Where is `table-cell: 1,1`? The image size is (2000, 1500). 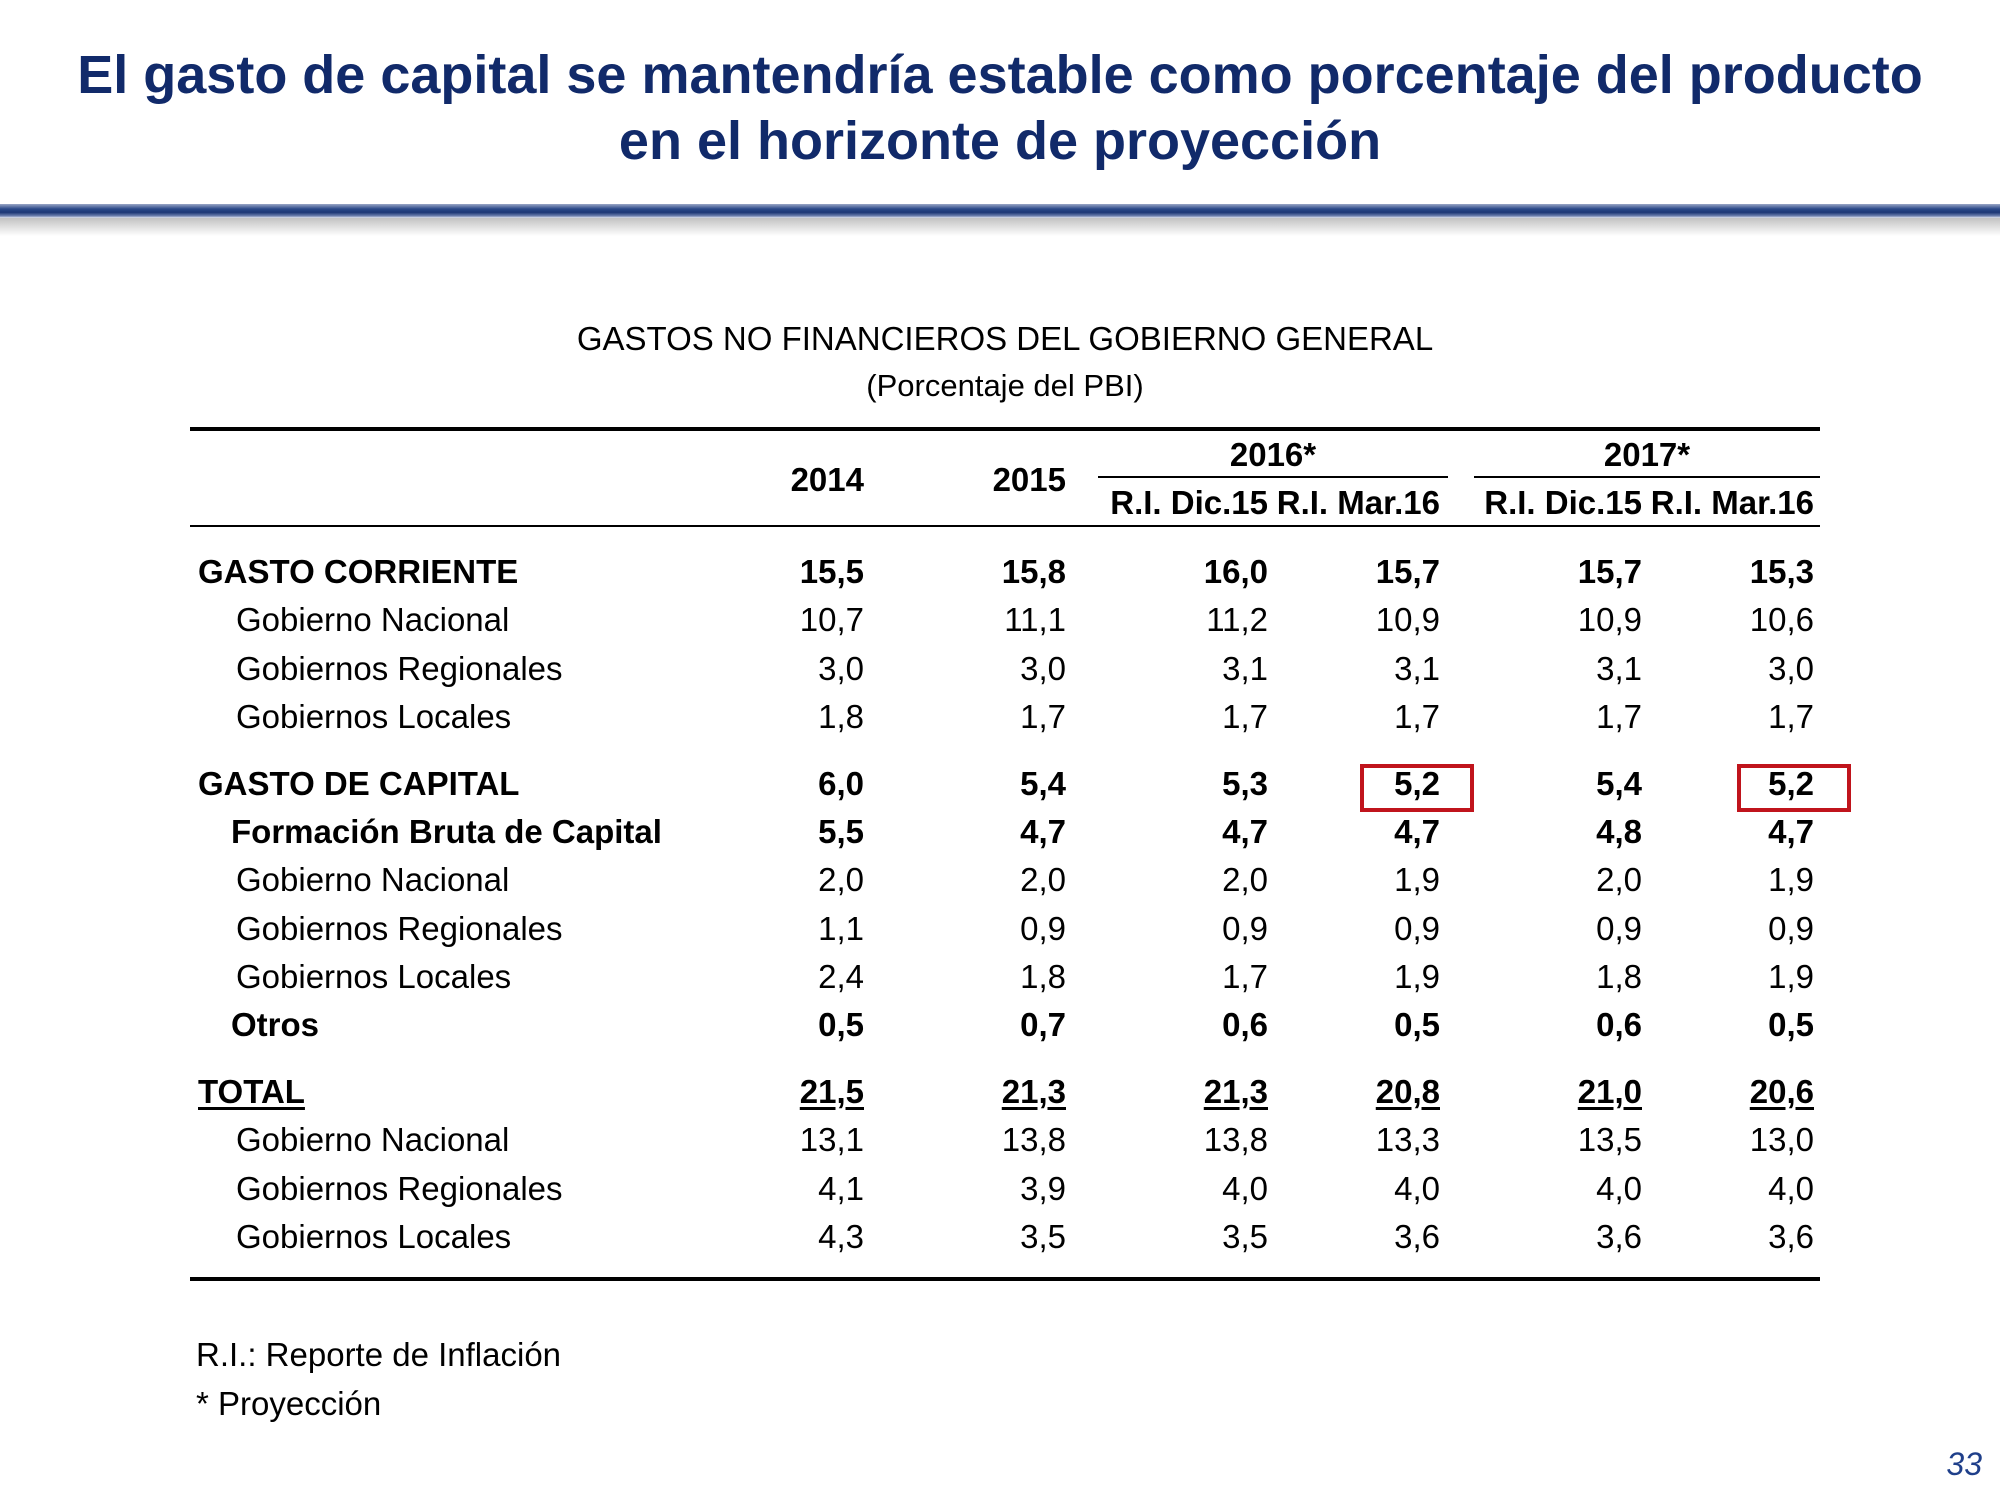
table-cell: 1,1 is located at coordinates (841, 928).